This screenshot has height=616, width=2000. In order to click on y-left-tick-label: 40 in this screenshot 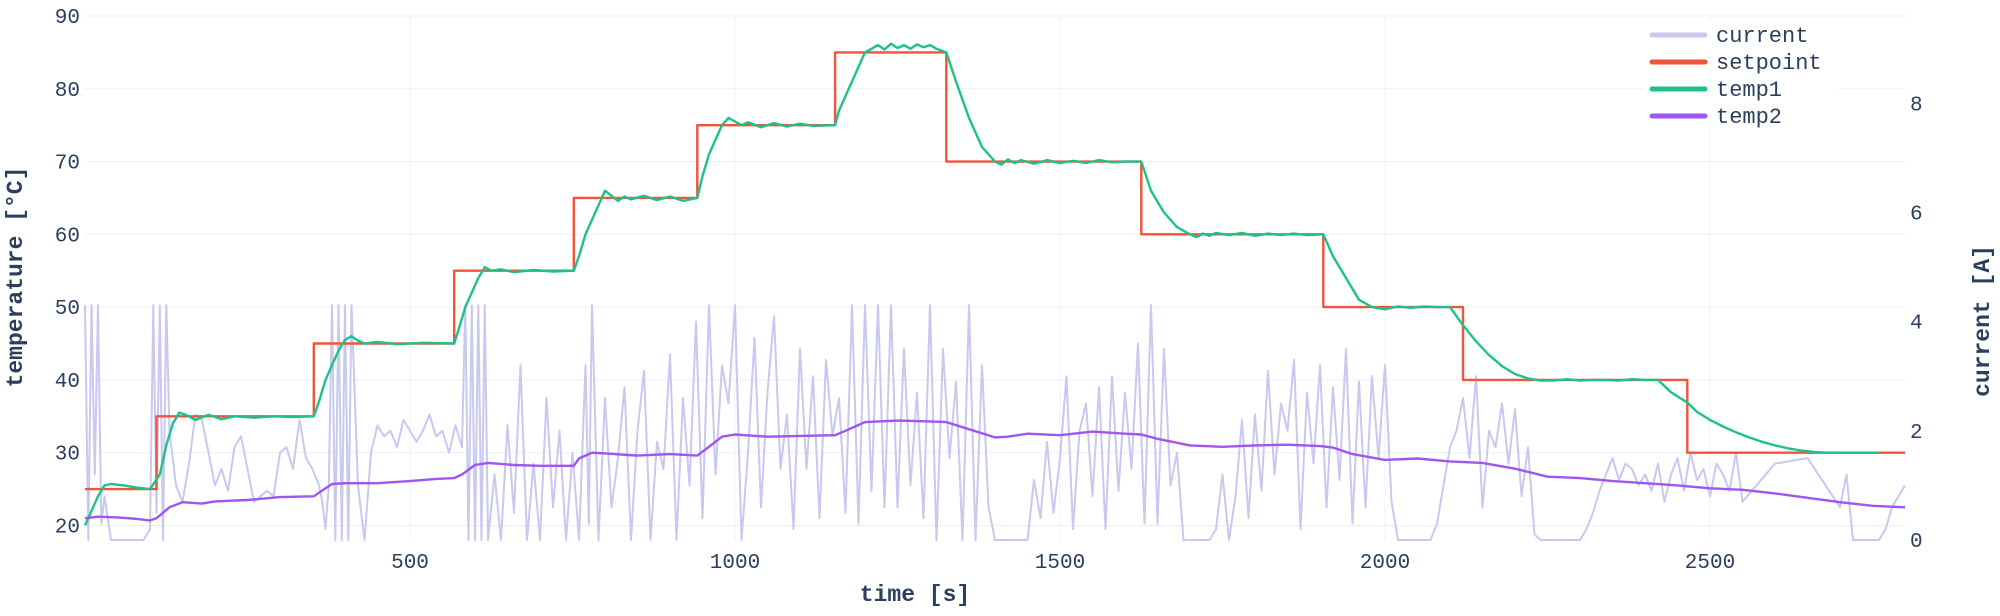, I will do `click(67, 382)`.